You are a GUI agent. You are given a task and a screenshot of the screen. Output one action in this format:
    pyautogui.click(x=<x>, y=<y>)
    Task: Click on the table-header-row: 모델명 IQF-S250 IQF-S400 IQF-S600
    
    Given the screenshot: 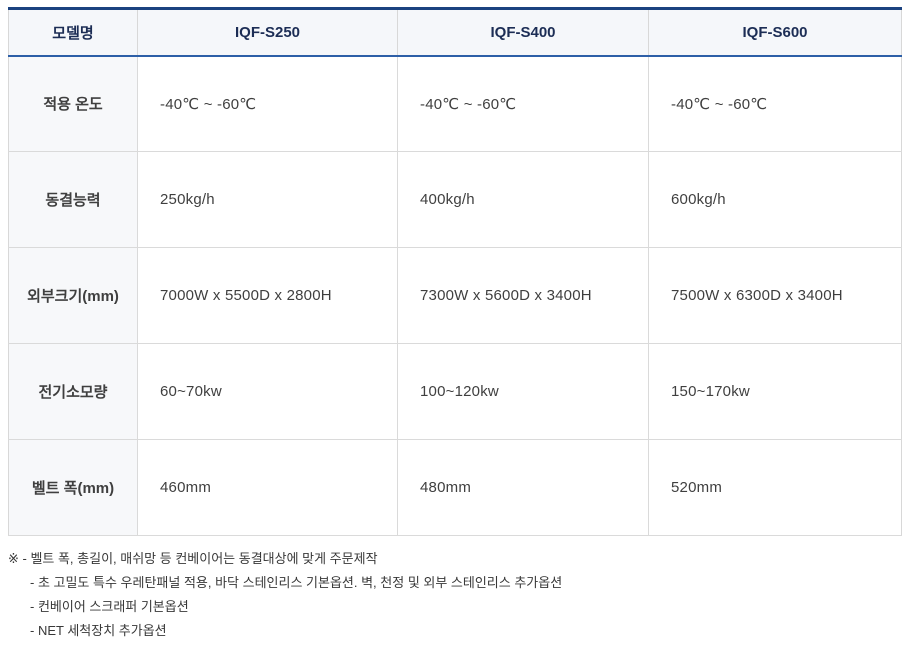 What is the action you would take?
    pyautogui.click(x=455, y=32)
    